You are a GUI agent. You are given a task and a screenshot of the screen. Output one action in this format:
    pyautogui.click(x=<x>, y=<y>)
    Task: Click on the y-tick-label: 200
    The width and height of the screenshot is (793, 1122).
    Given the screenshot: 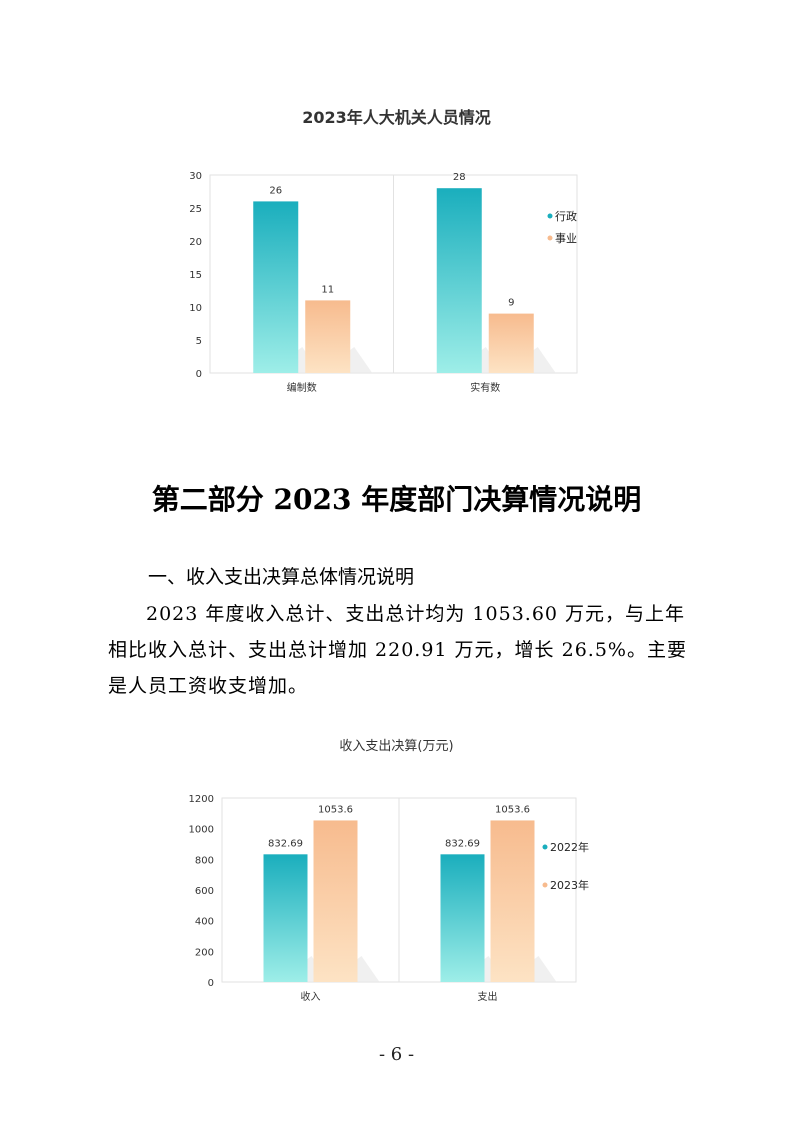 What is the action you would take?
    pyautogui.click(x=204, y=952)
    